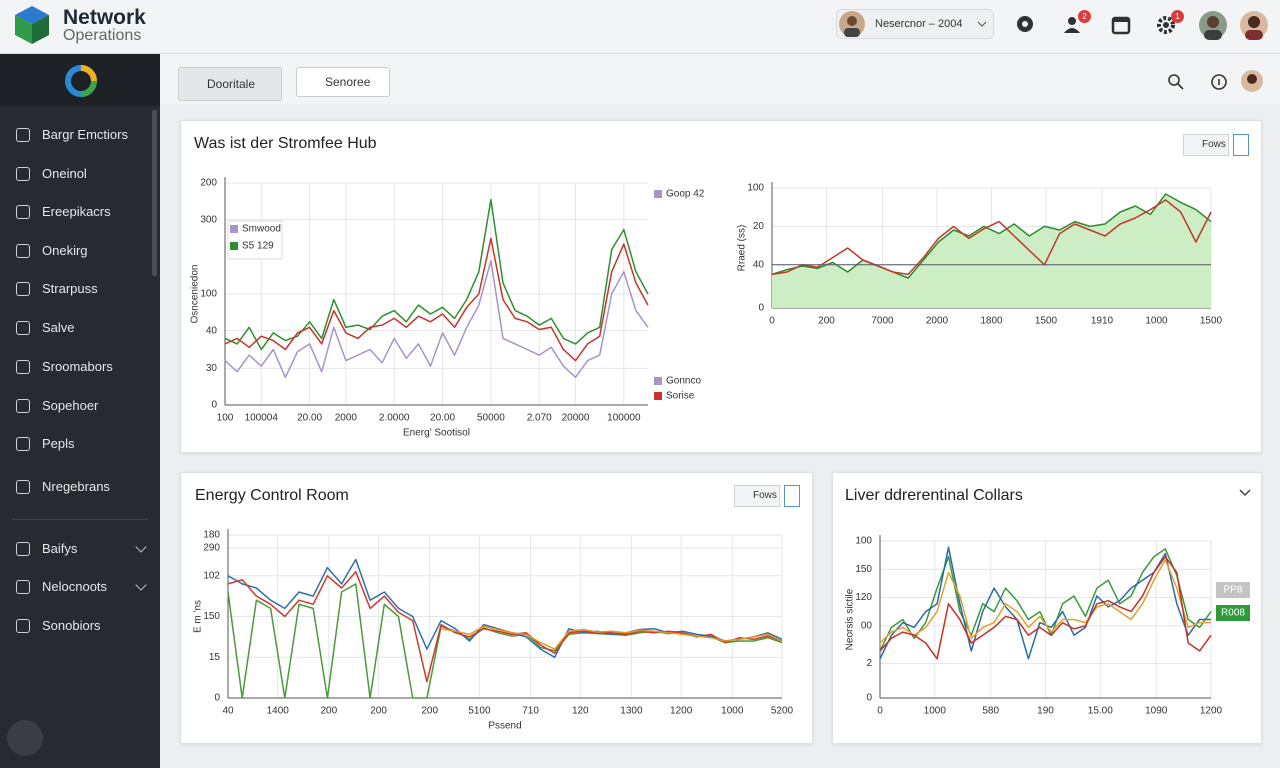  I want to click on menu-item: Salve, so click(58, 327).